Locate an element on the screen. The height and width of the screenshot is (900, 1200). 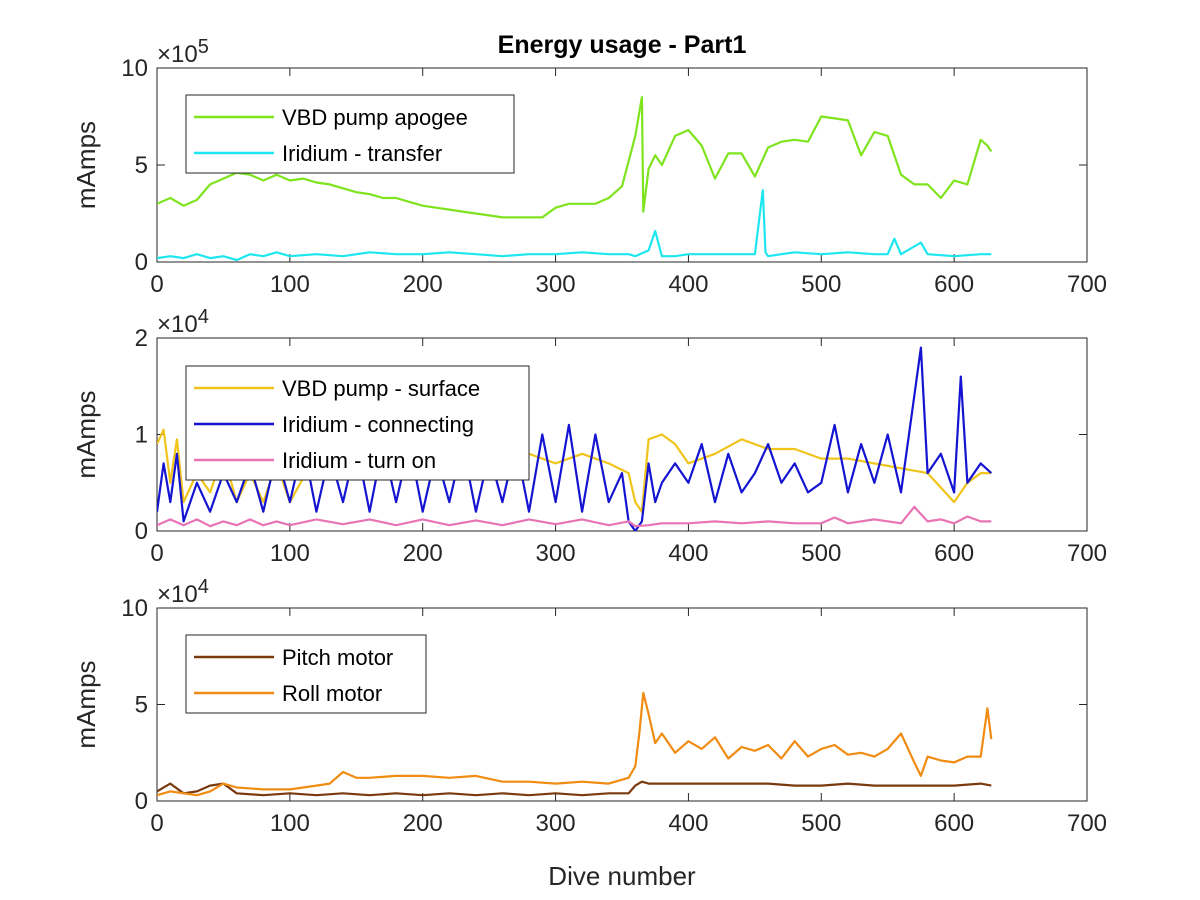
x-axis-label: Dive number is located at coordinates (622, 876).